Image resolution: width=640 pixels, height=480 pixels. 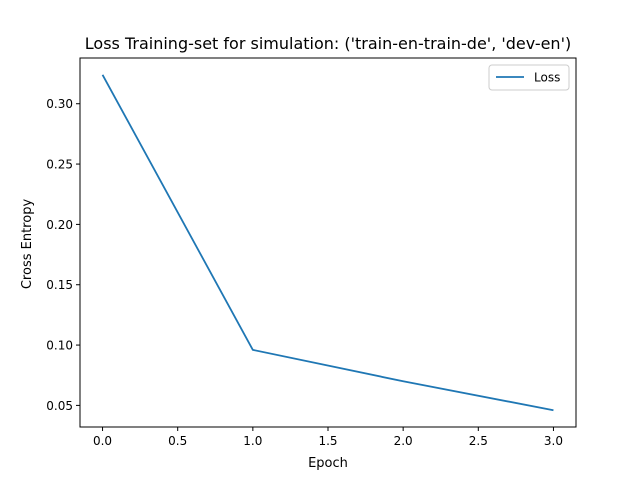 What do you see at coordinates (59, 346) in the screenshot?
I see `y-tick-label: 0.10` at bounding box center [59, 346].